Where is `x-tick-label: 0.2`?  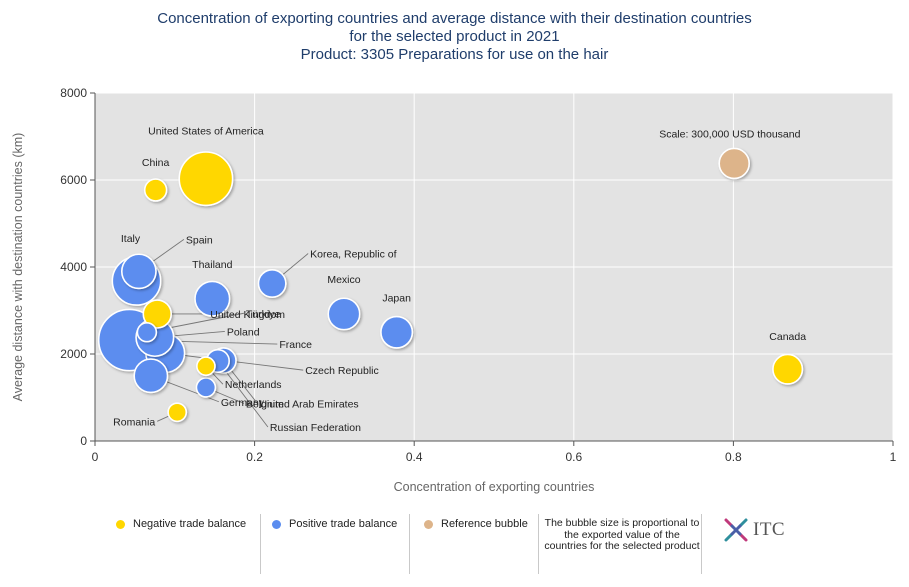
x-tick-label: 0.2 is located at coordinates (254, 457).